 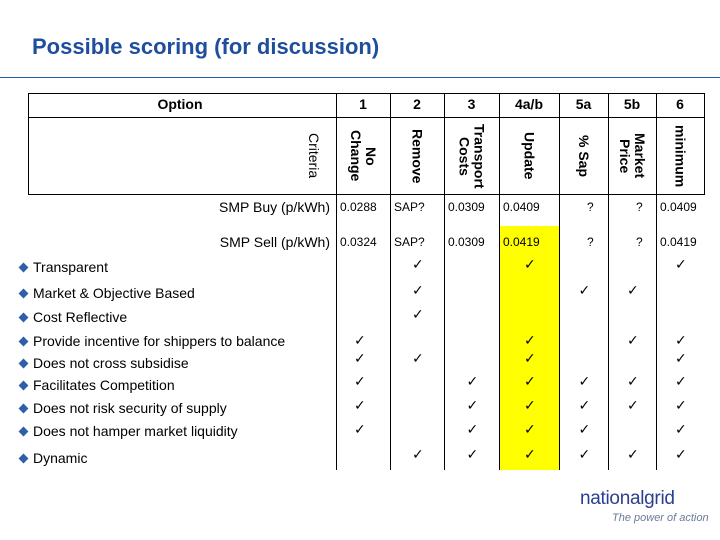 I want to click on price-cell: 0.0409, so click(x=521, y=207).